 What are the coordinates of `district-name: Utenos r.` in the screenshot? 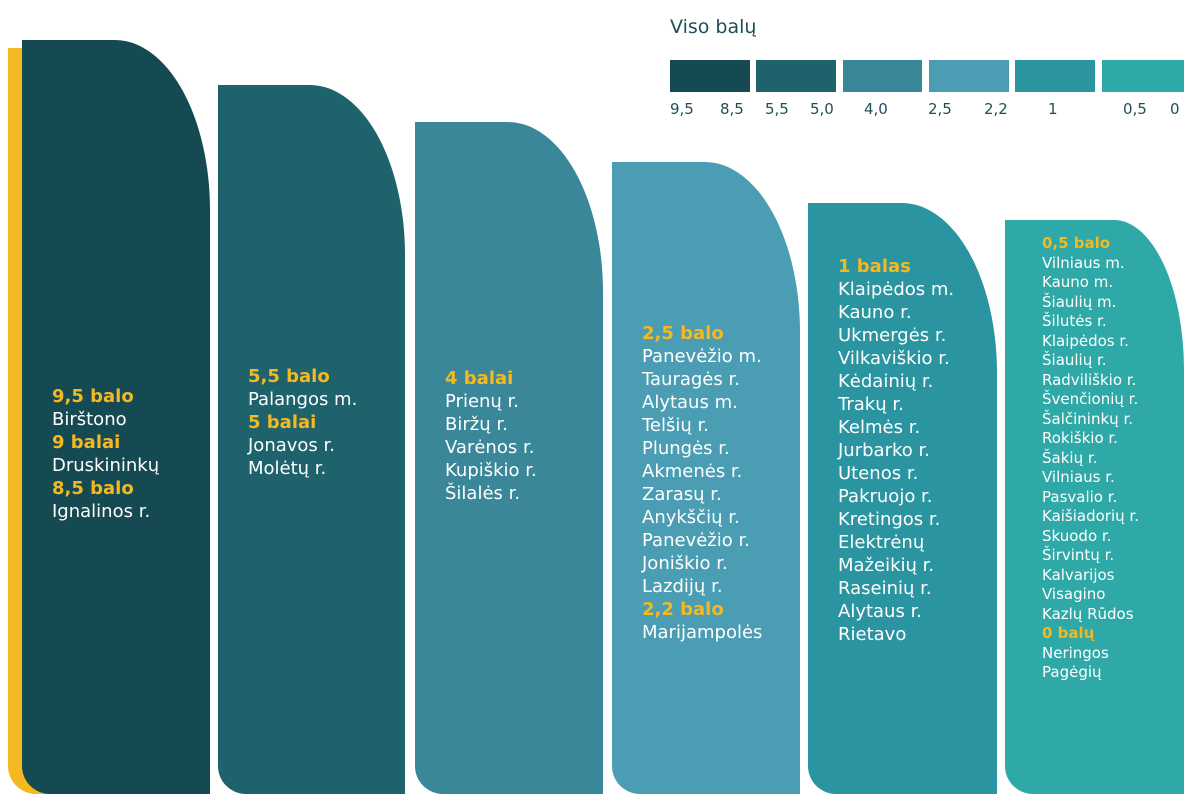 It's located at (878, 473).